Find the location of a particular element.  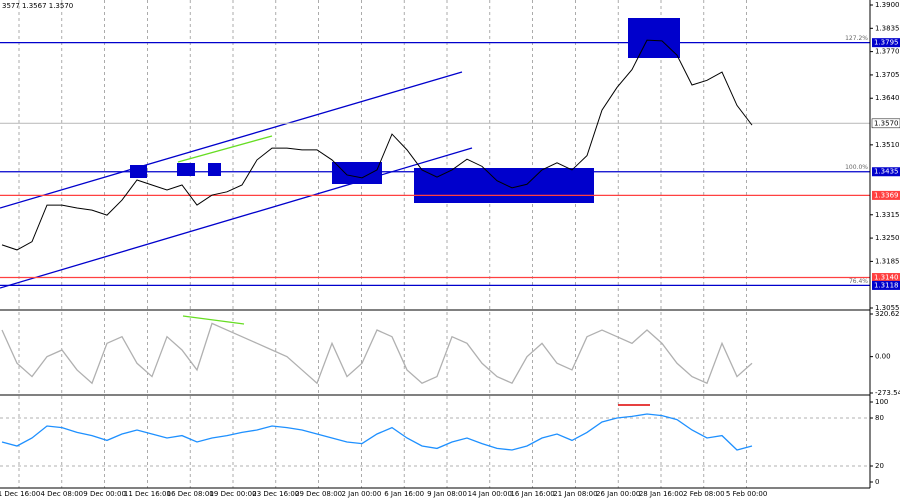

level-tag: 76.4% is located at coordinates (858, 281).